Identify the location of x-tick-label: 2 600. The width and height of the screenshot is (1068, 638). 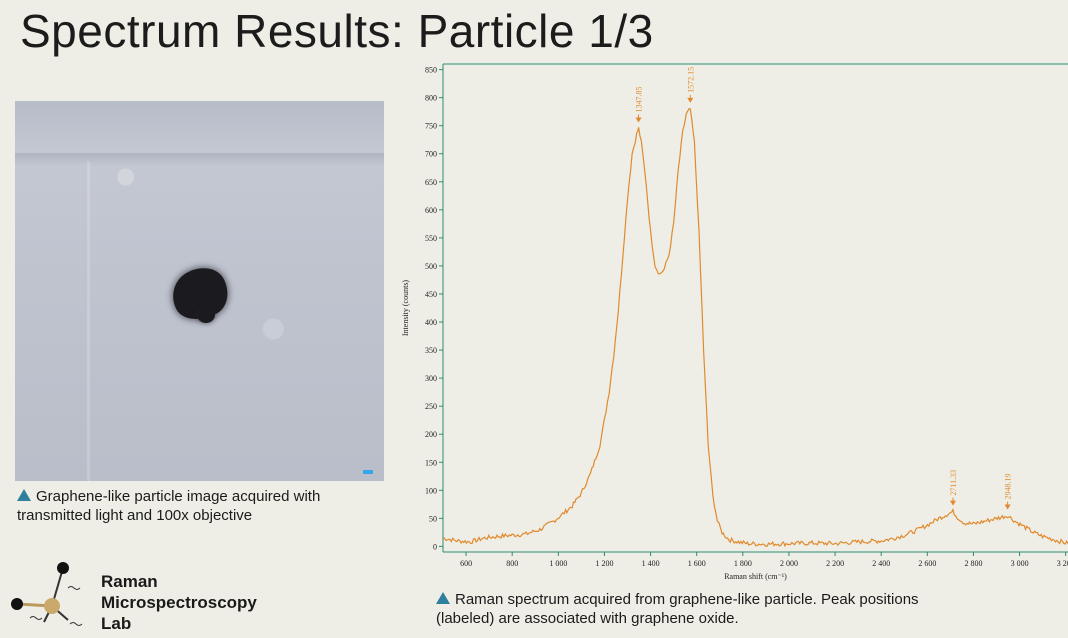
(927, 563).